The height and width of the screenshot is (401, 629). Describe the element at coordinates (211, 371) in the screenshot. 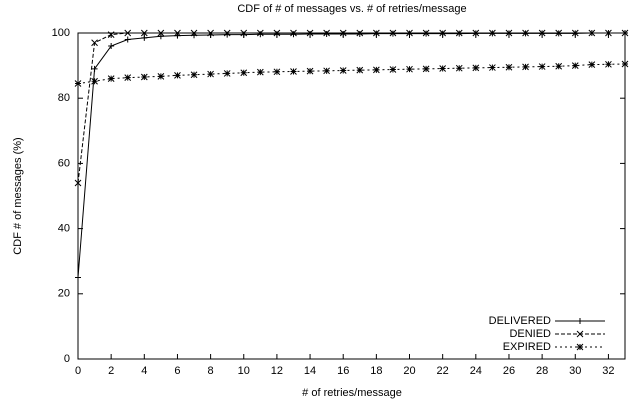

I see `x-tick-label: 8` at that location.